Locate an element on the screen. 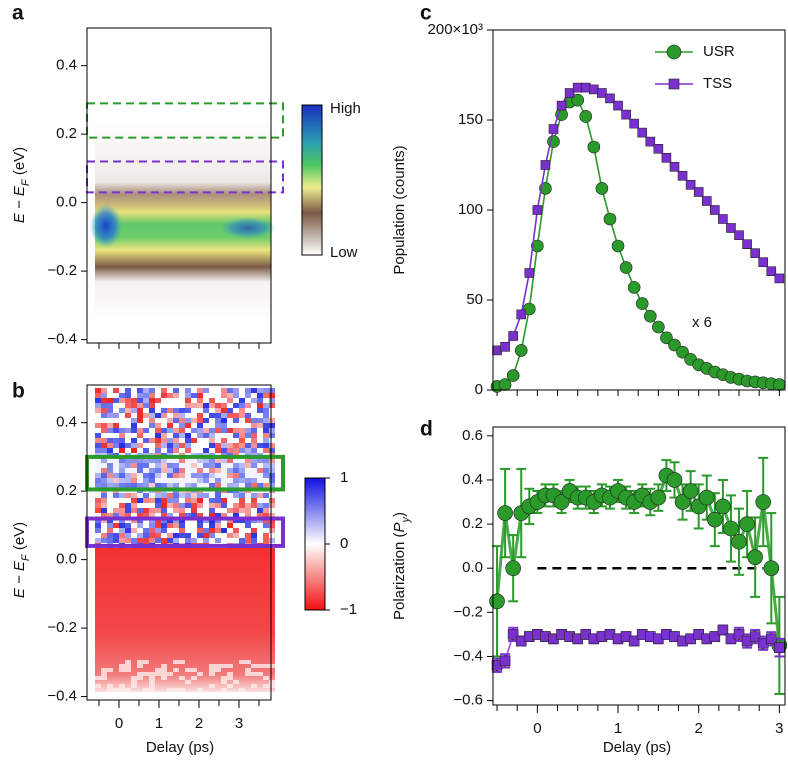 The height and width of the screenshot is (764, 788). y-axis-label: E − EF (eV) is located at coordinates (21, 185).